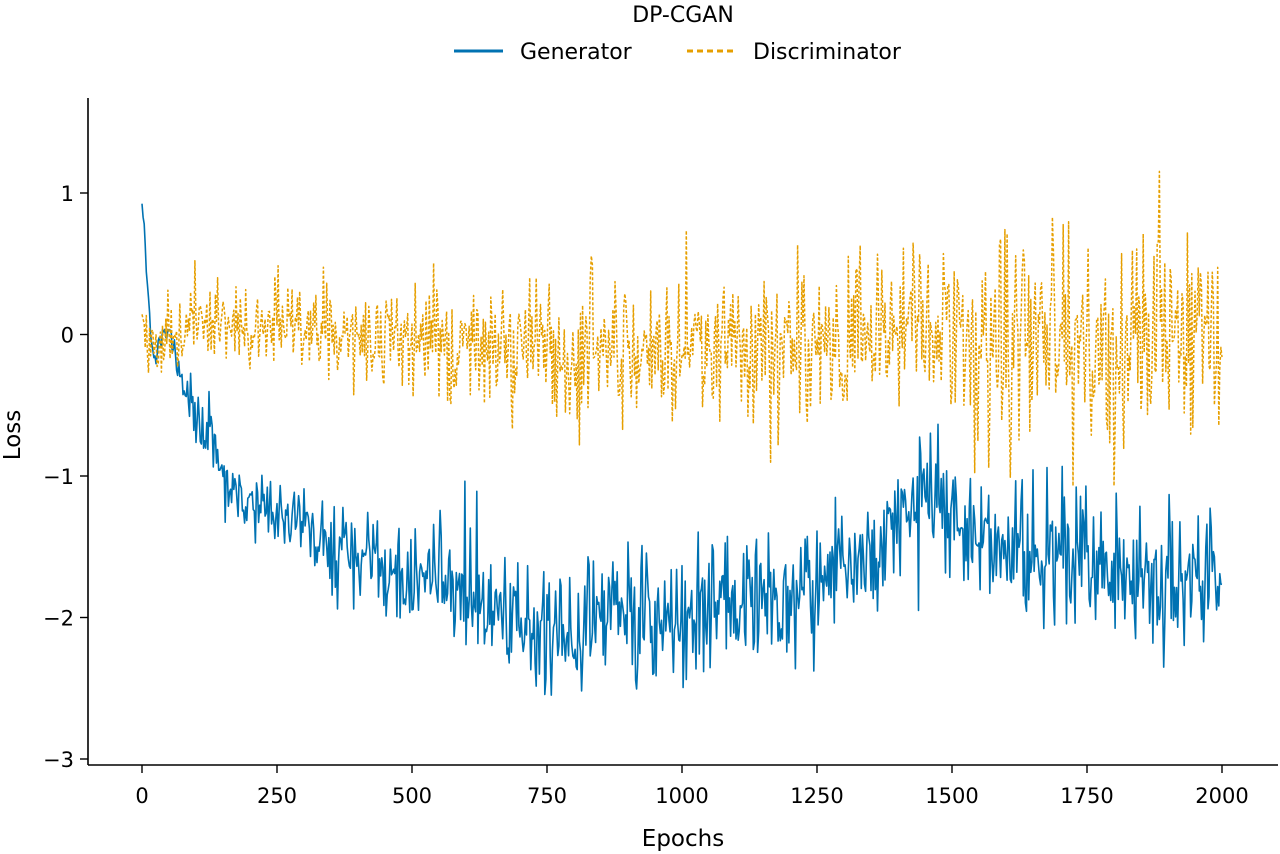  I want to click on x-axis-title: Epochs, so click(683, 839).